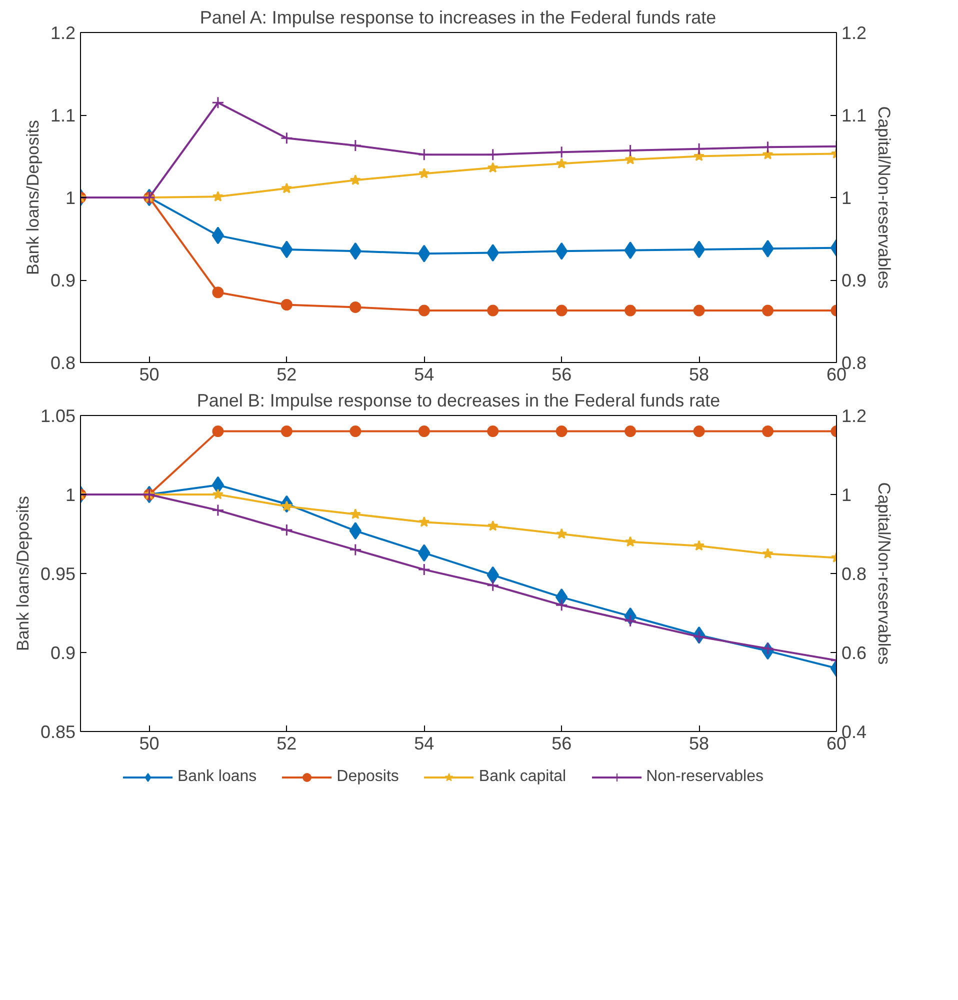  Describe the element at coordinates (854, 280) in the screenshot. I see `y2-tick-label: 0.9` at that location.